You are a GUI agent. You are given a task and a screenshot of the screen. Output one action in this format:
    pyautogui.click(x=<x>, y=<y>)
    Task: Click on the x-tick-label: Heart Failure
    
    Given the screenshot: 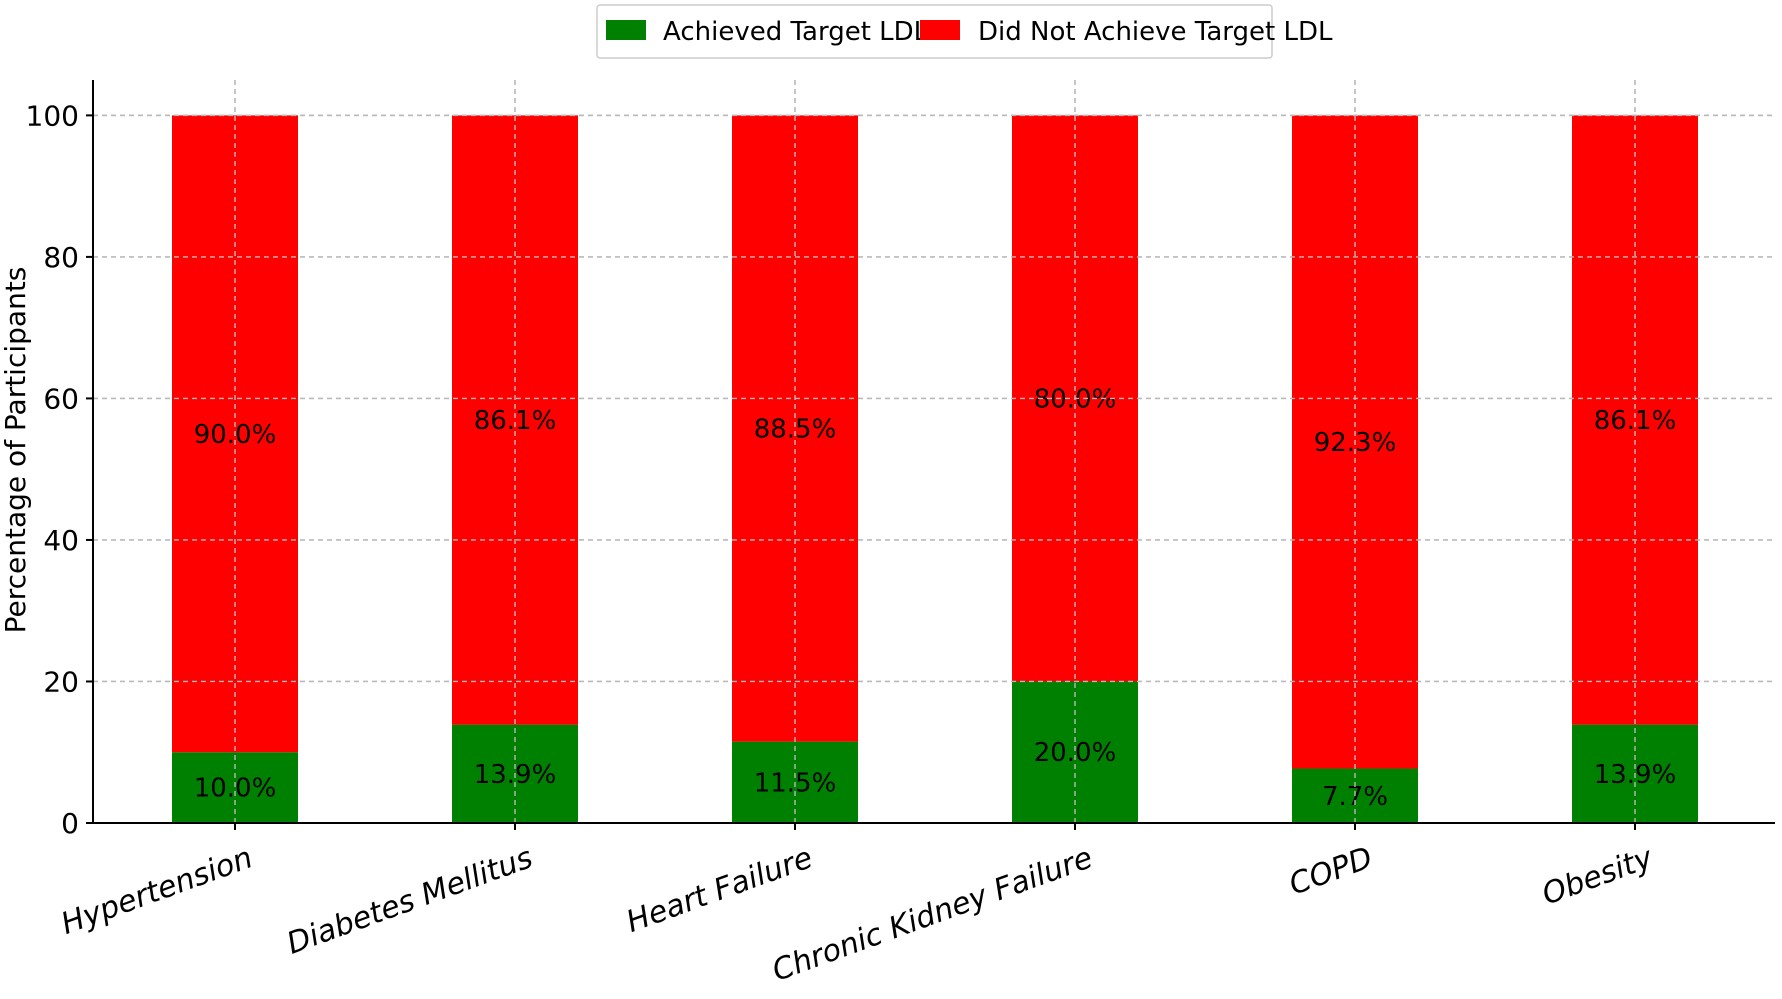 What is the action you would take?
    pyautogui.click(x=719, y=890)
    